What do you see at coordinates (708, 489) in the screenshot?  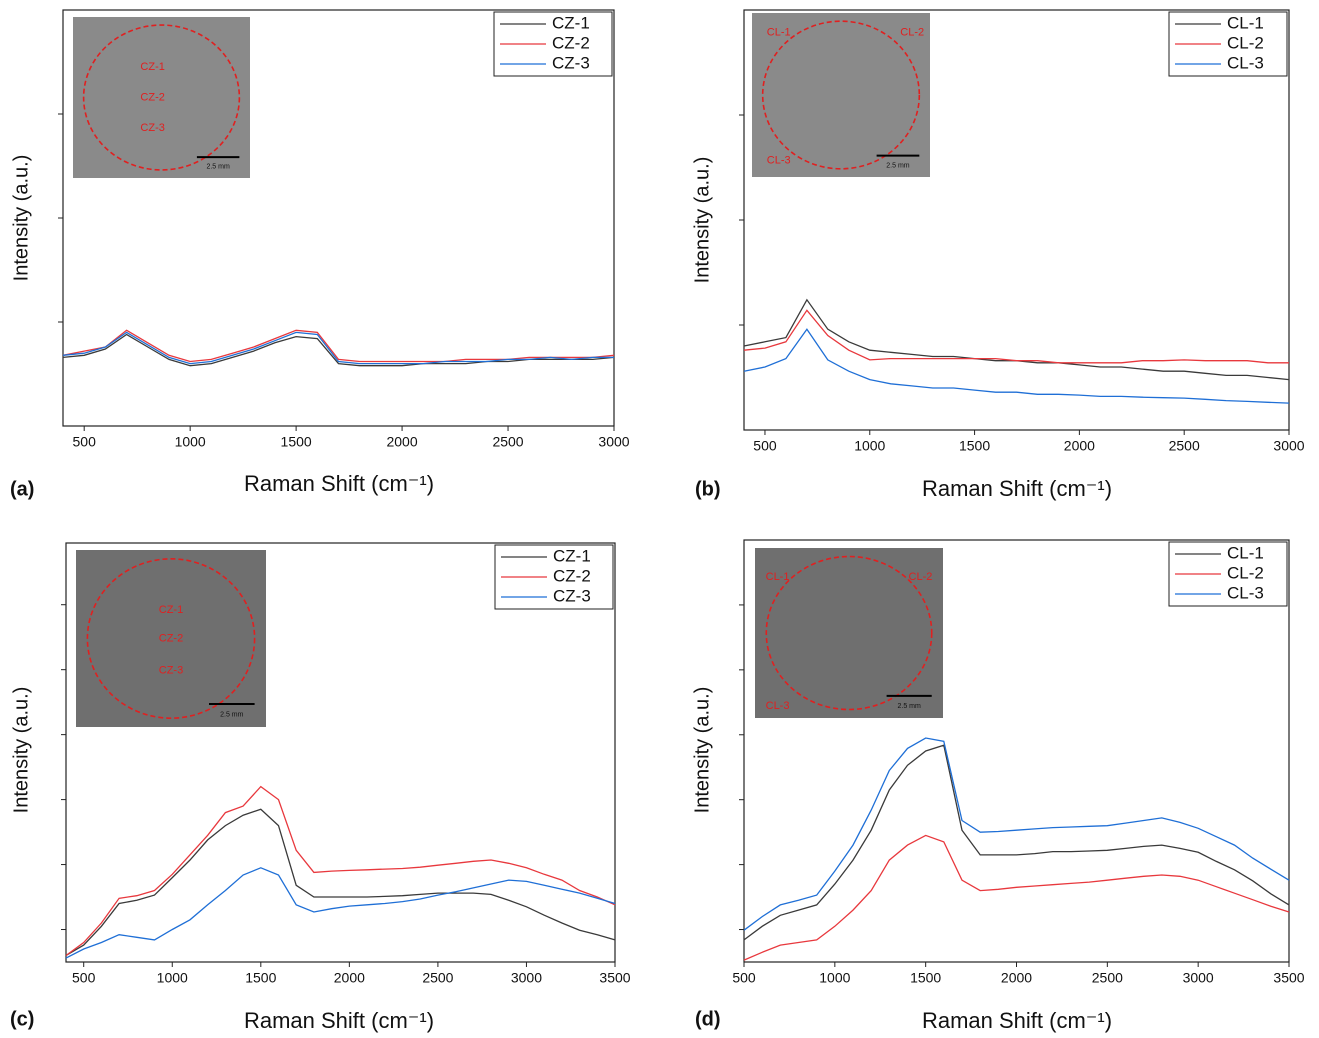 I see `panel-label: (b)` at bounding box center [708, 489].